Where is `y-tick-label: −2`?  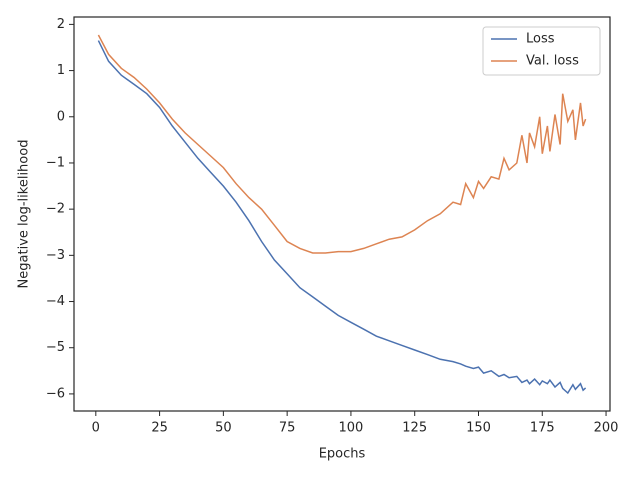
y-tick-label: −2 is located at coordinates (55, 209).